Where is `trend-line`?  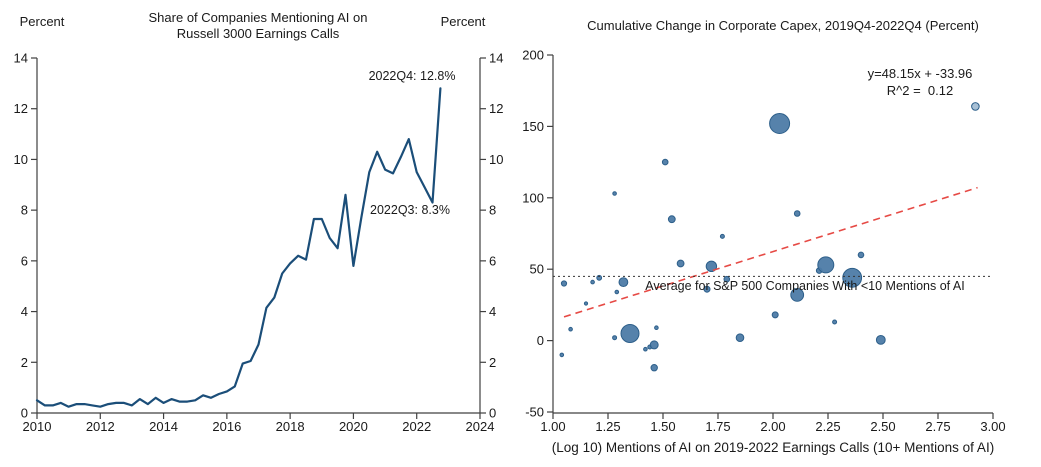
trend-line is located at coordinates (770, 252).